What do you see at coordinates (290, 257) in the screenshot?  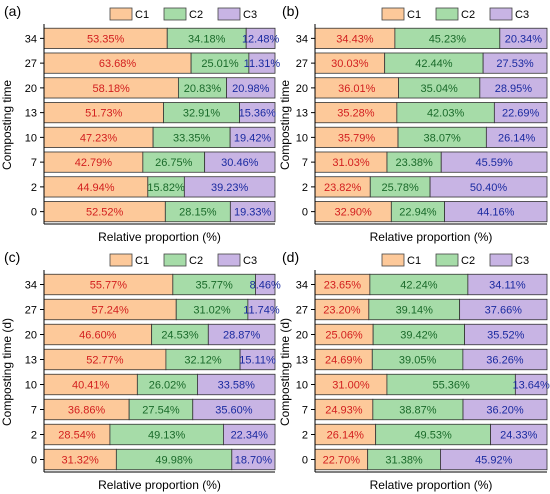 I see `panel-label: (d)` at bounding box center [290, 257].